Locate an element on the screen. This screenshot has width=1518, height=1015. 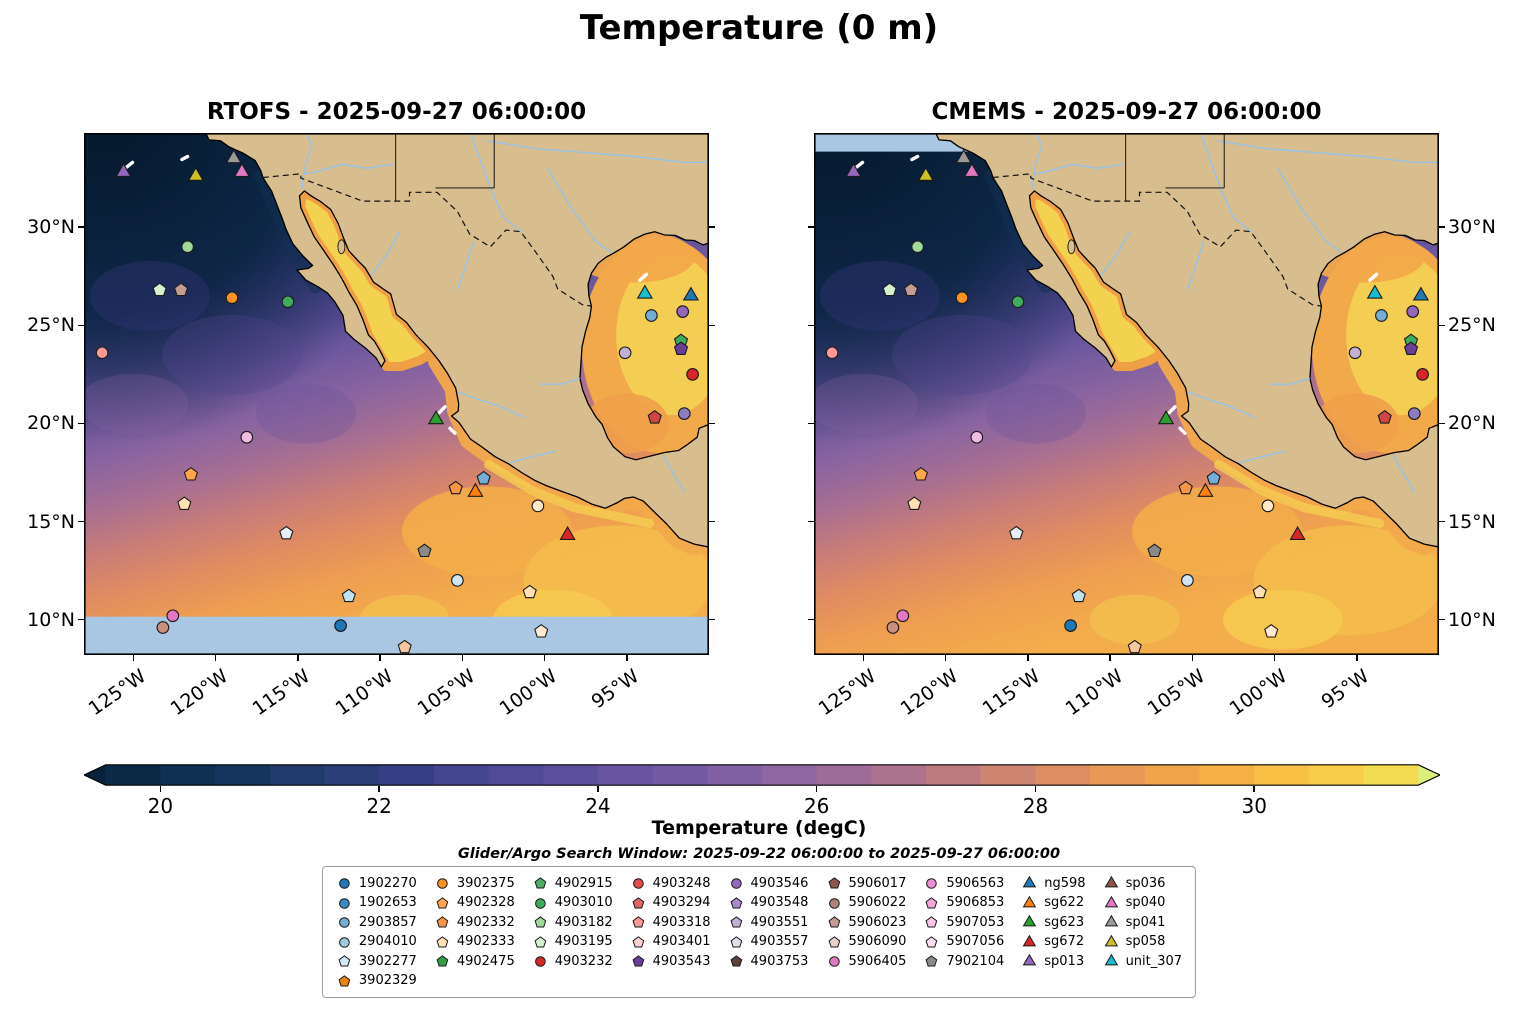
legend-item-4903401: 4903401 is located at coordinates (670, 942).